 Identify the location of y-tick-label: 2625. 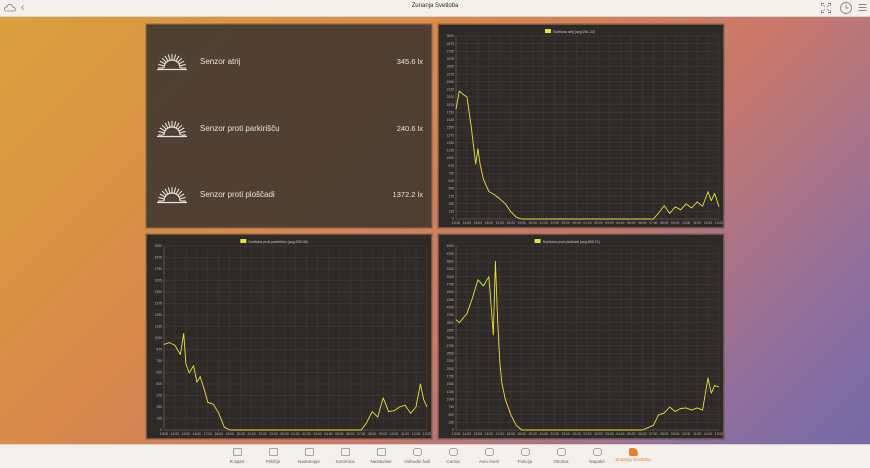
(451, 59).